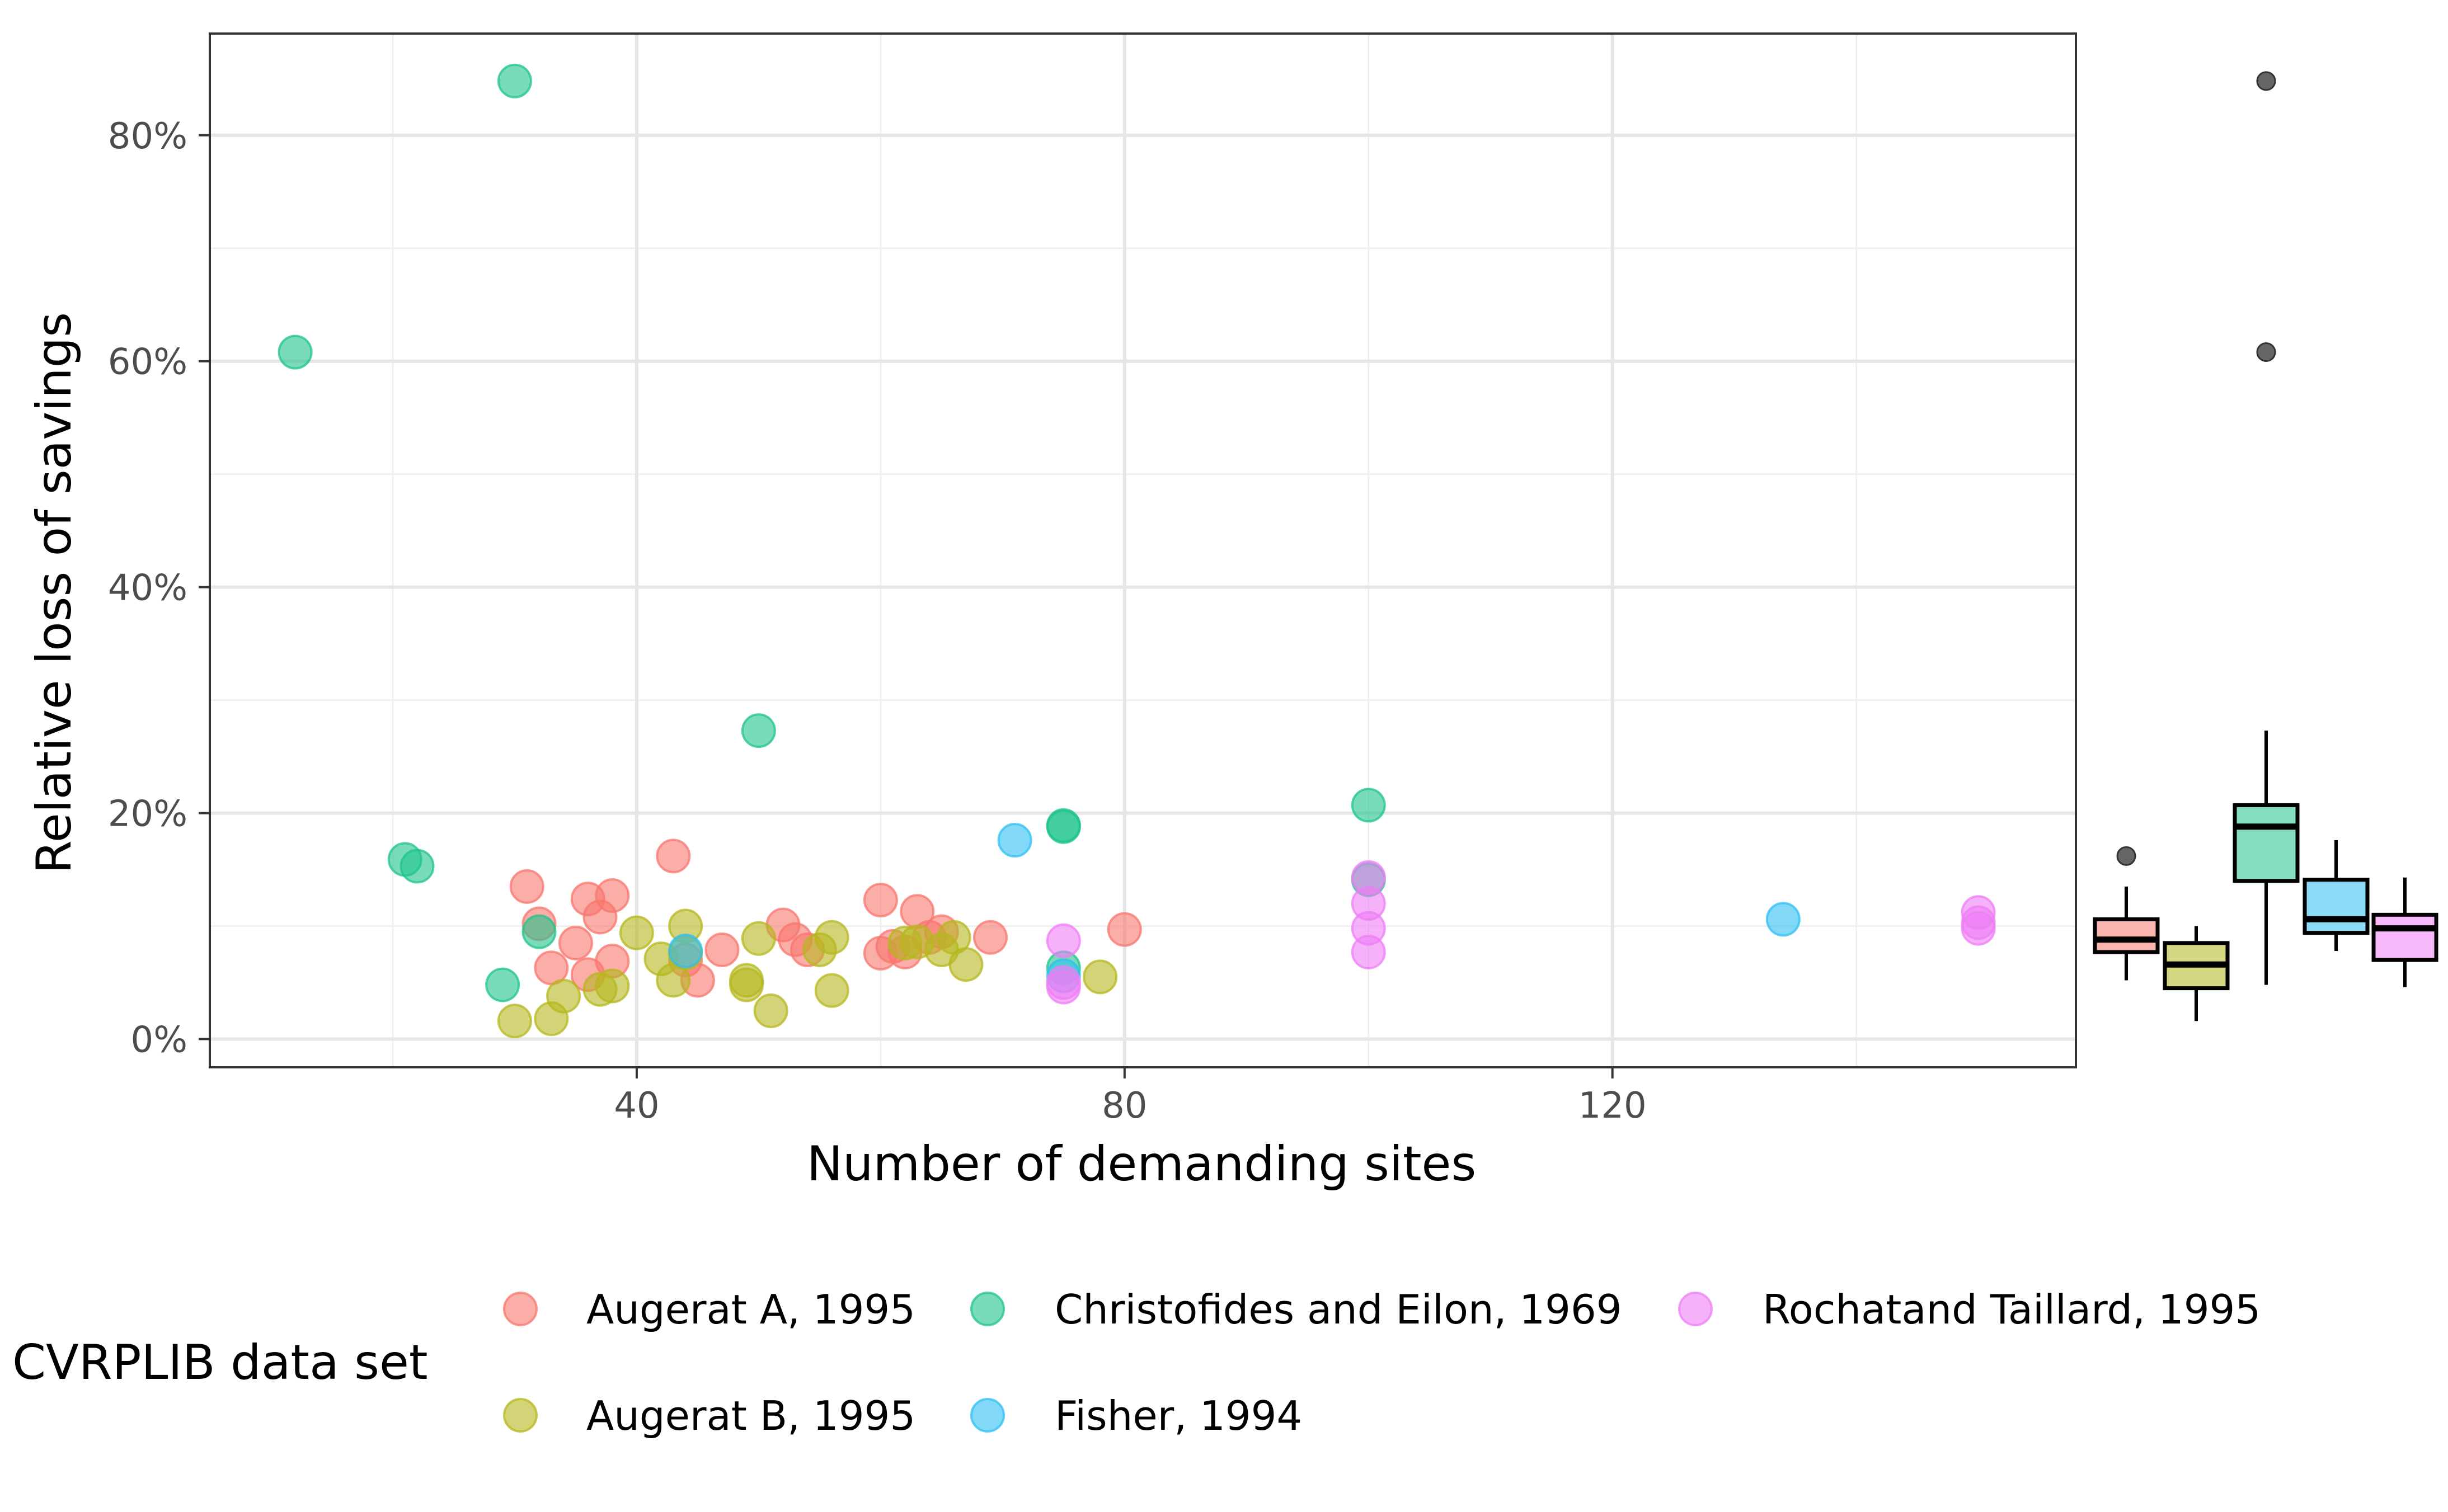 The image size is (2448, 1512). I want to click on y-tick-label: 80%, so click(147, 136).